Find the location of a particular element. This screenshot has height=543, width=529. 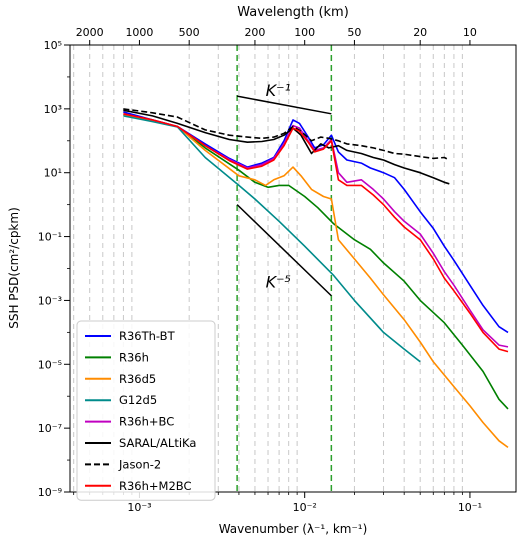

x-tick-label: 10⁻² is located at coordinates (305, 507).